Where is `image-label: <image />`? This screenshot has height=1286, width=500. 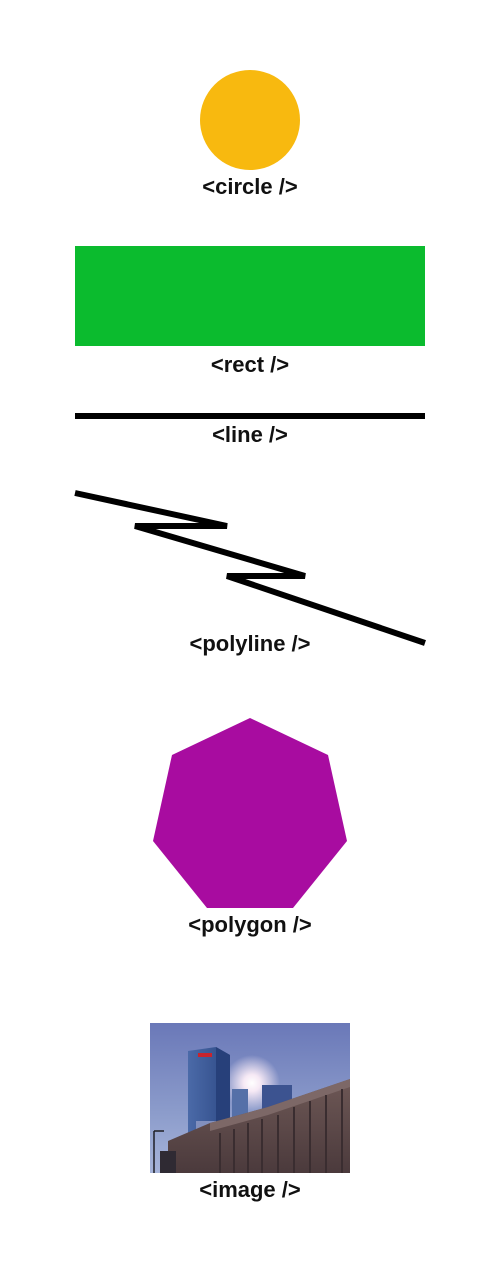
image-label: <image /> is located at coordinates (250, 1189).